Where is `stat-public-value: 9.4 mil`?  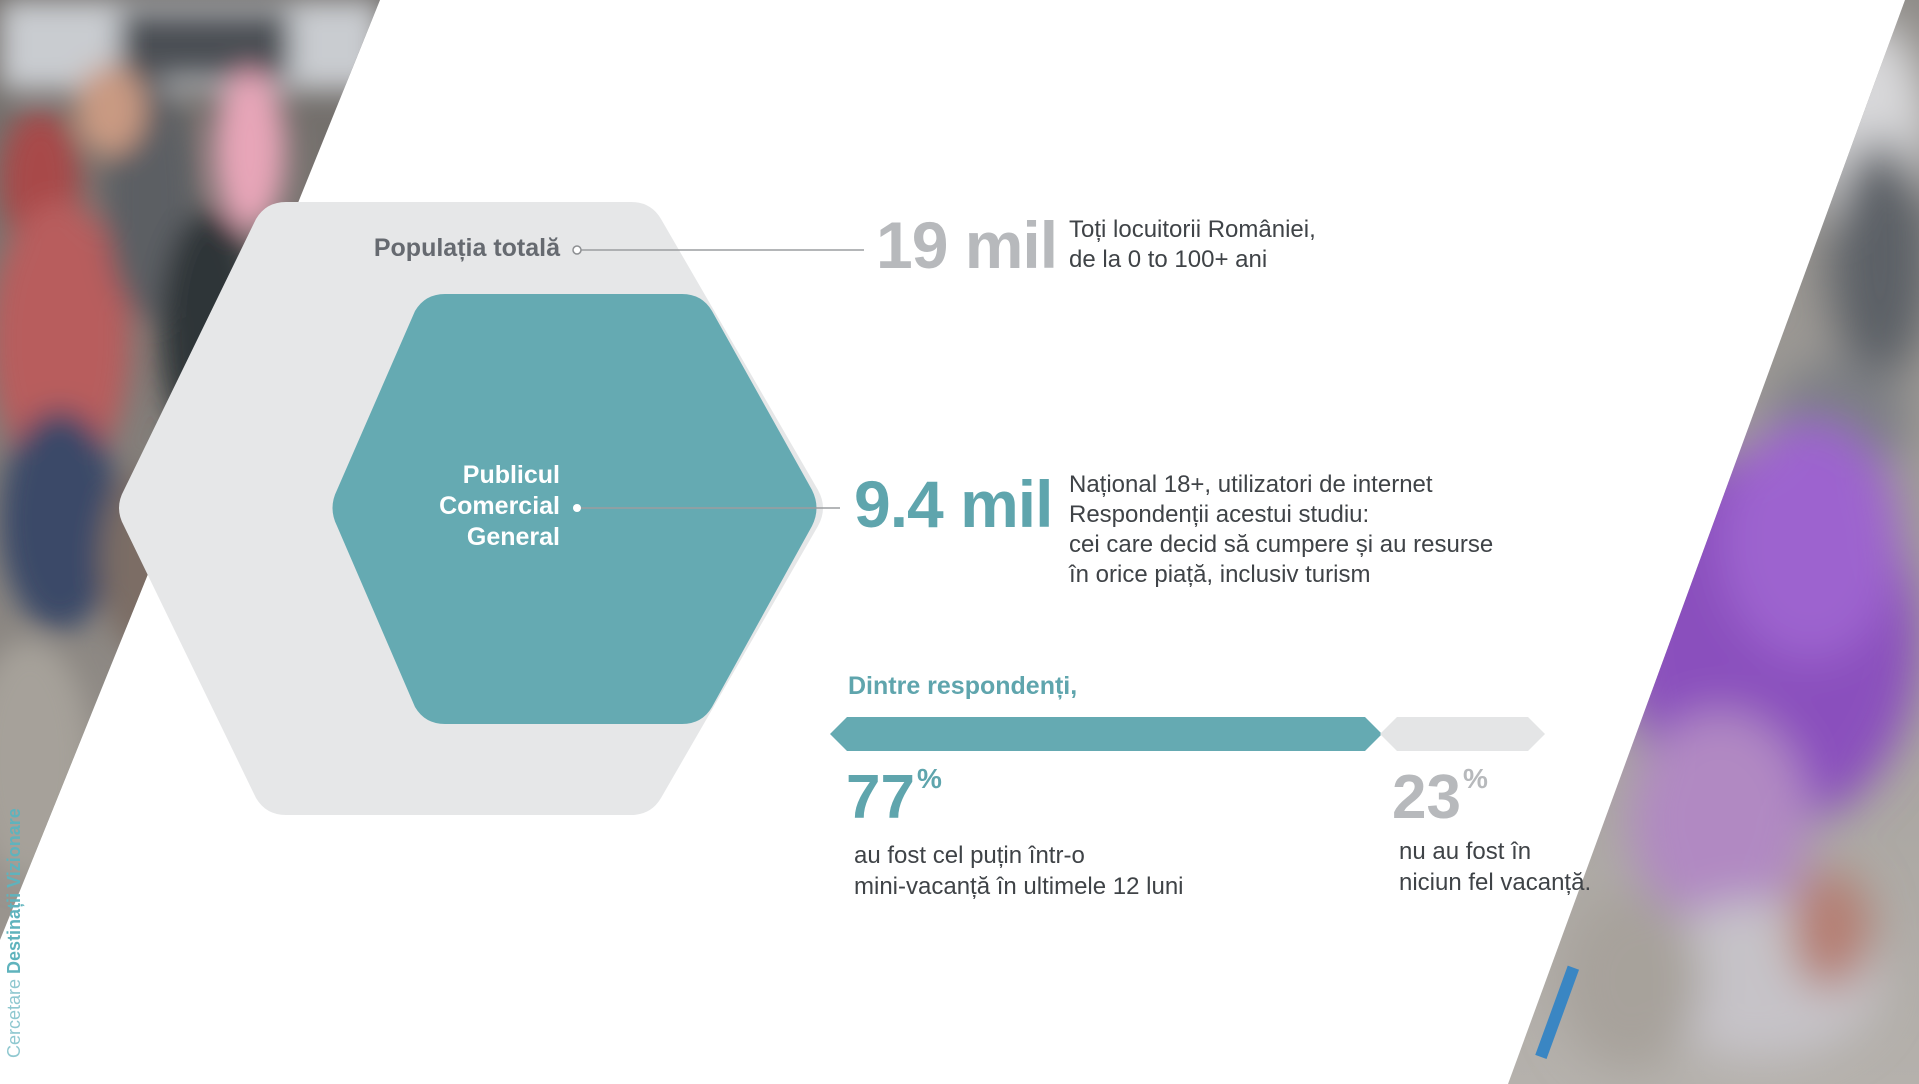 stat-public-value: 9.4 mil is located at coordinates (953, 504).